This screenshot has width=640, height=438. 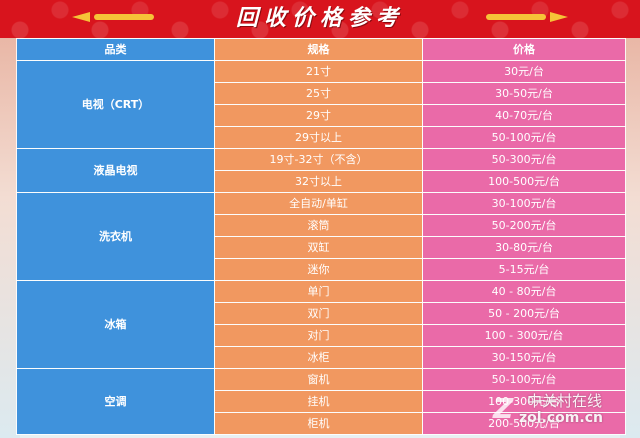 What do you see at coordinates (318, 357) in the screenshot?
I see `spec-cell: 冰柜` at bounding box center [318, 357].